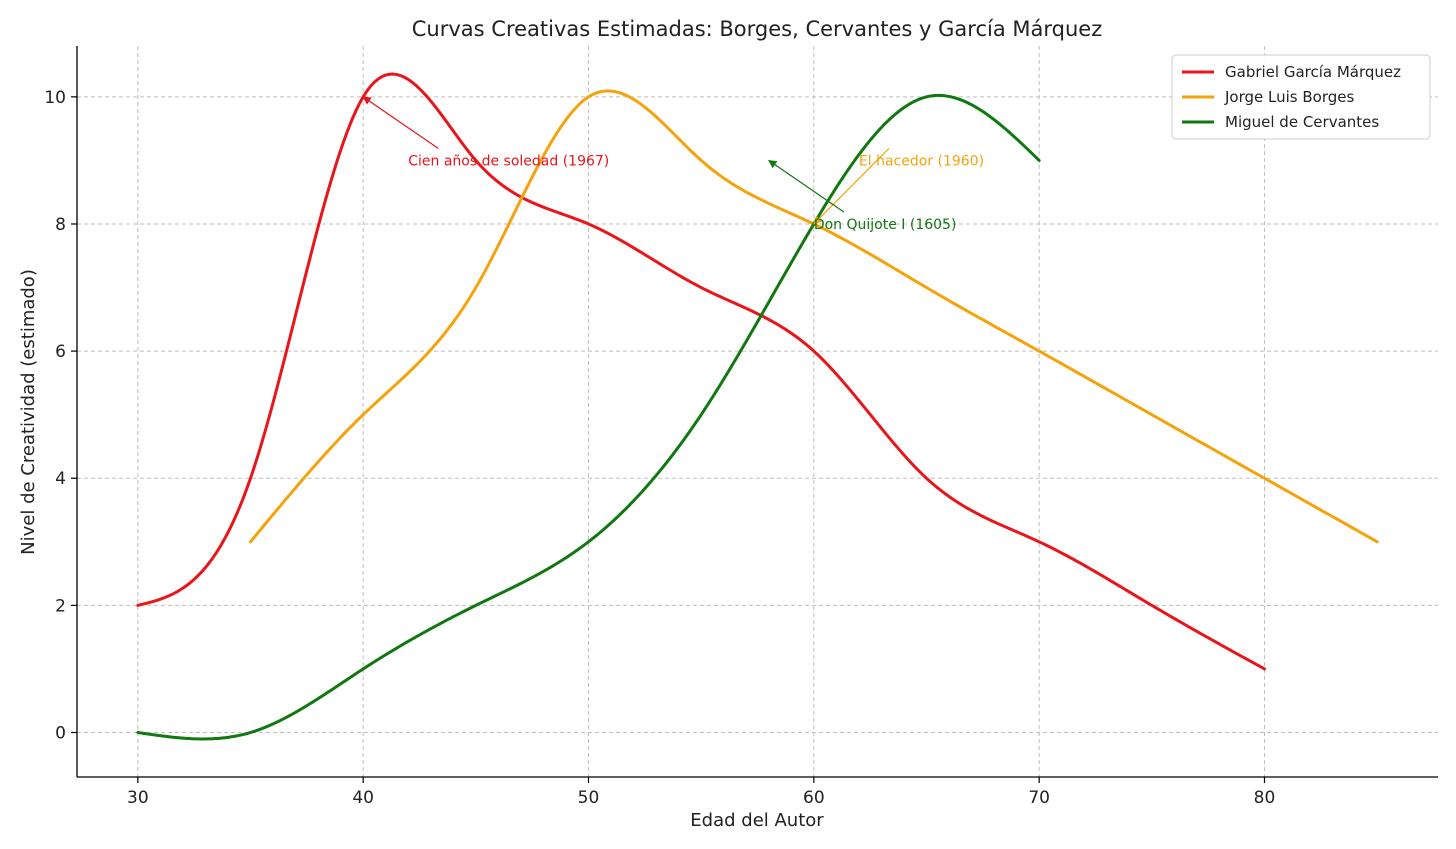 This screenshot has height=849, width=1456. What do you see at coordinates (60, 734) in the screenshot?
I see `y-tick-label: 0` at bounding box center [60, 734].